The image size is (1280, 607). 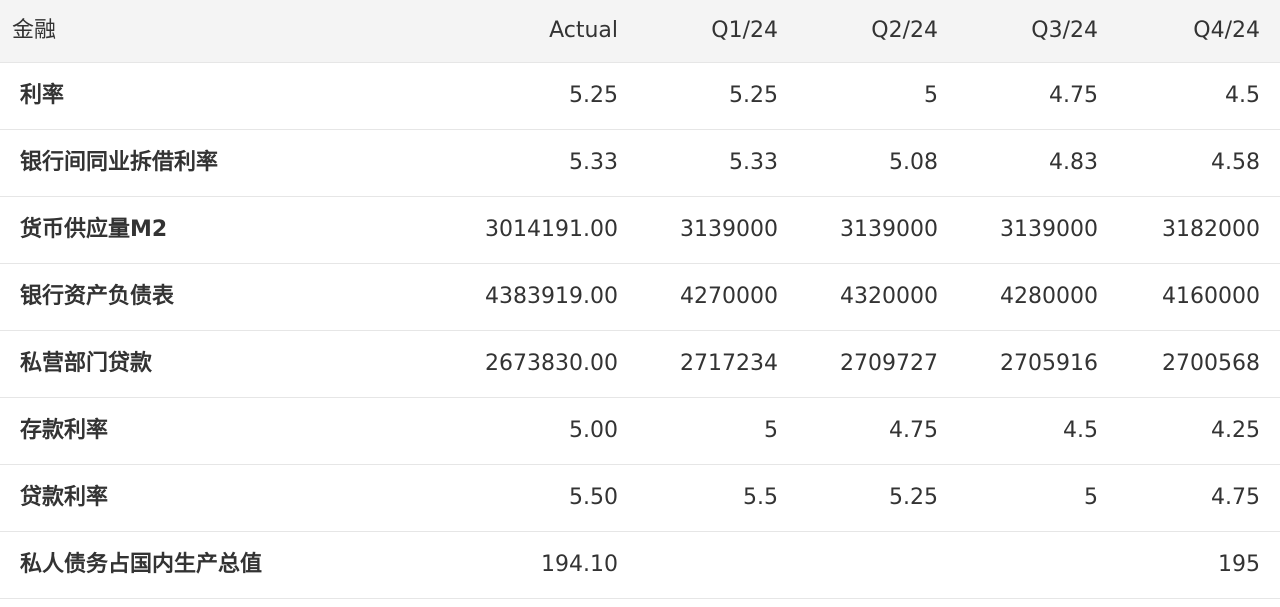 I want to click on cell-q4: 4.5, so click(x=1242, y=95).